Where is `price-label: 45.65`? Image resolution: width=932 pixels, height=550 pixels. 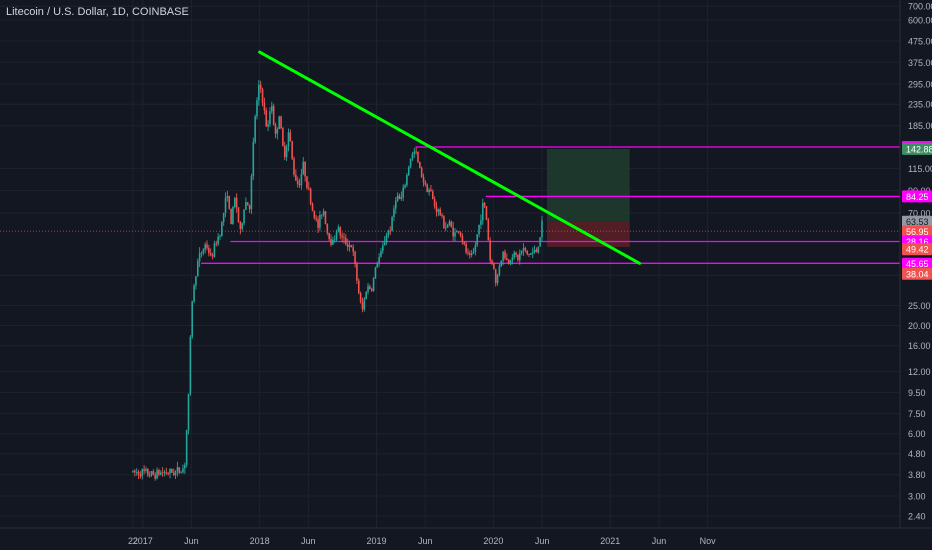
price-label: 45.65 is located at coordinates (917, 264).